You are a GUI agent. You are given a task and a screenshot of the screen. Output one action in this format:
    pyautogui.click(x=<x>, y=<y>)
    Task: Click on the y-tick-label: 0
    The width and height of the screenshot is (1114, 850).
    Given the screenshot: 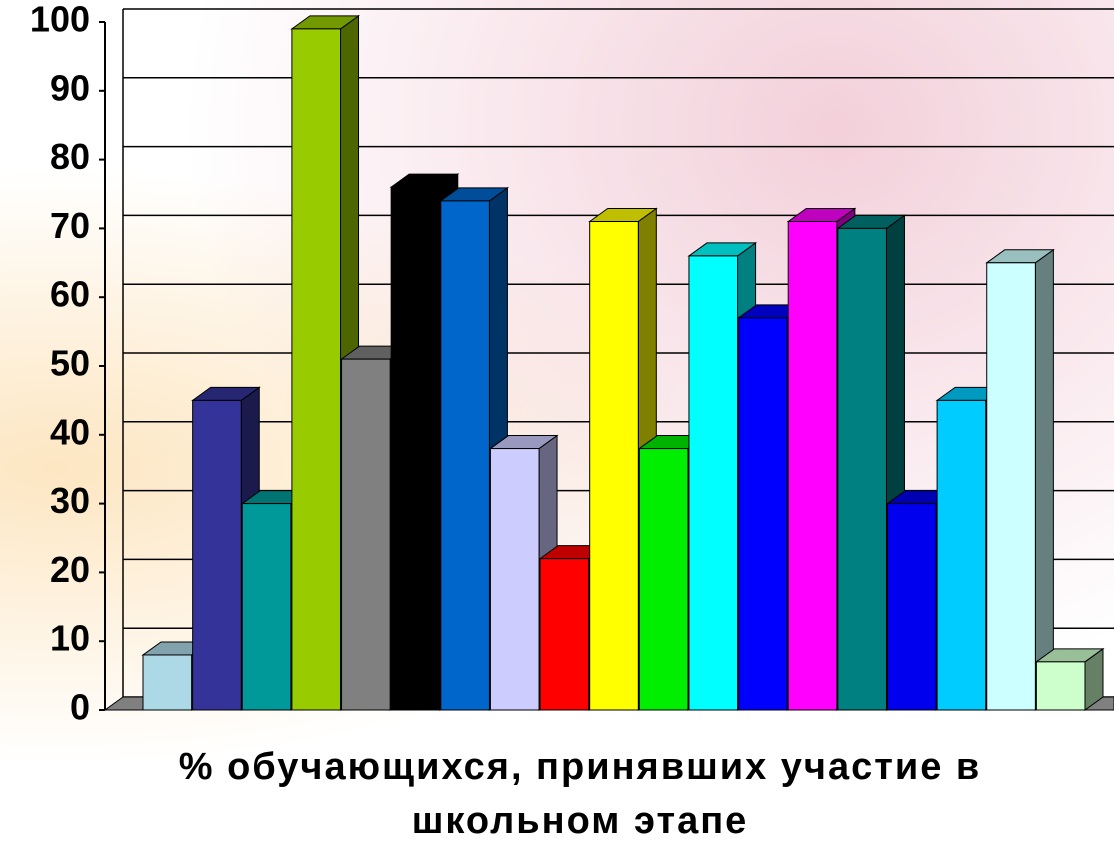 What is the action you would take?
    pyautogui.click(x=80, y=707)
    